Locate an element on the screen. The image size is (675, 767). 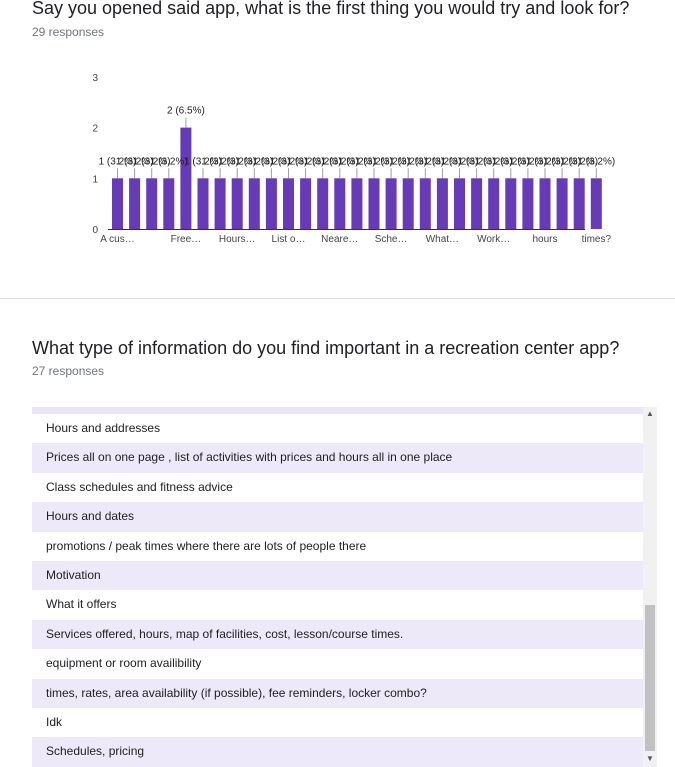
list-item: Hours and addresses is located at coordinates (337, 429).